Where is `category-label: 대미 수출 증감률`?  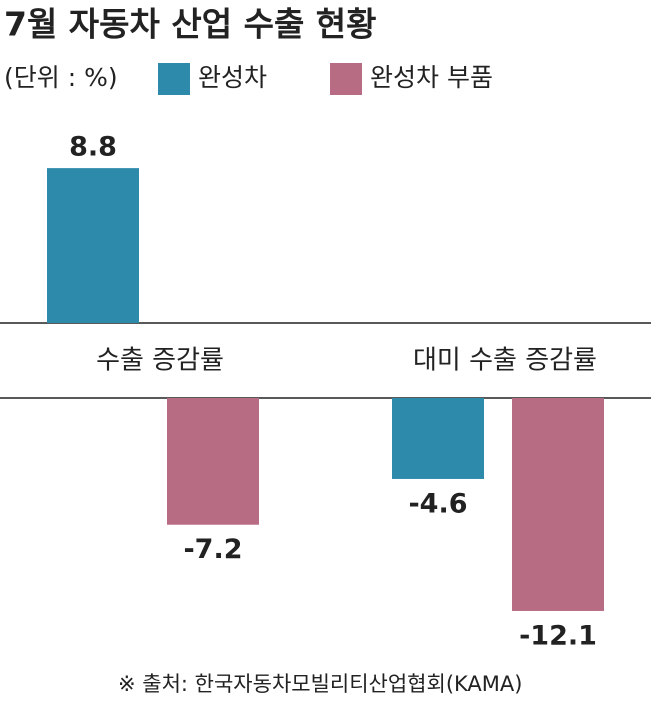 category-label: 대미 수출 증감률 is located at coordinates (505, 361).